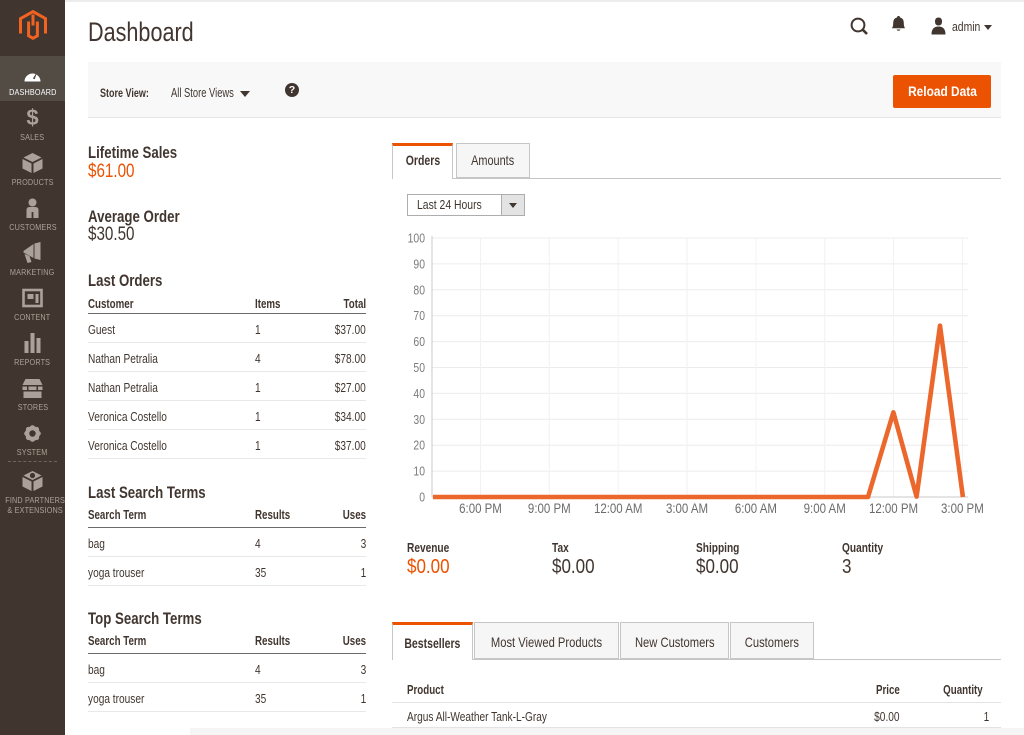 Image resolution: width=1024 pixels, height=735 pixels. What do you see at coordinates (419, 368) in the screenshot?
I see `svg-text: 50` at bounding box center [419, 368].